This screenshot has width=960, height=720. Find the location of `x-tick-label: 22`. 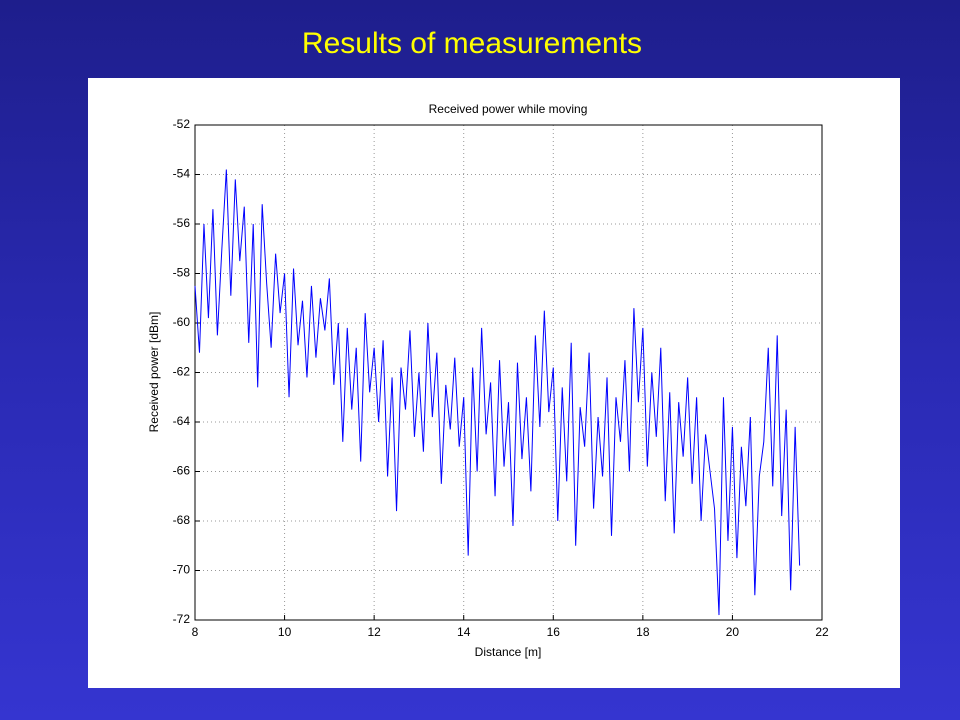

x-tick-label: 22 is located at coordinates (822, 632).